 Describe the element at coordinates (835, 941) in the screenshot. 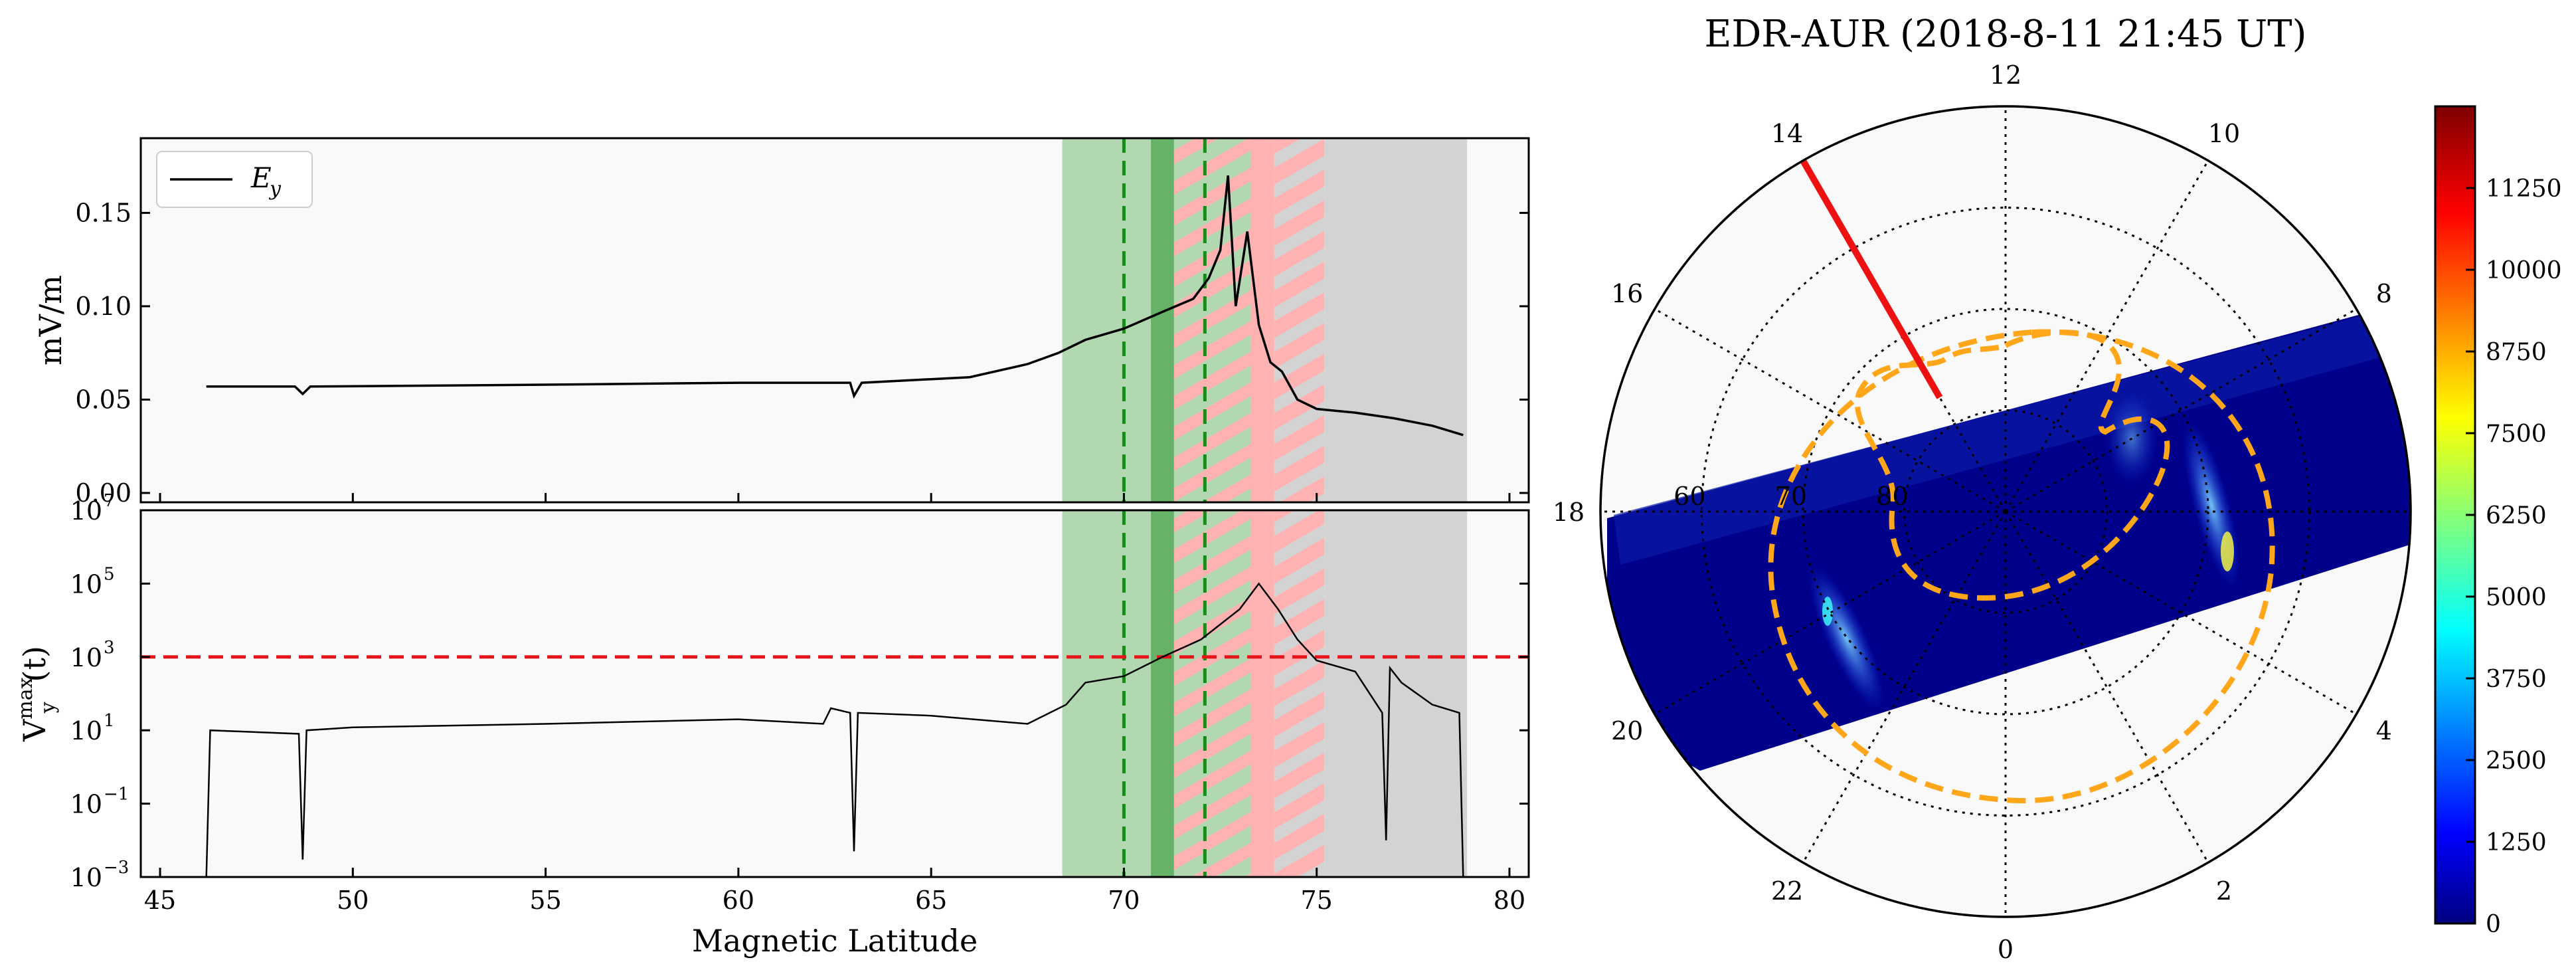

I see `bottom-xlabel: Magnetic Latitude` at that location.